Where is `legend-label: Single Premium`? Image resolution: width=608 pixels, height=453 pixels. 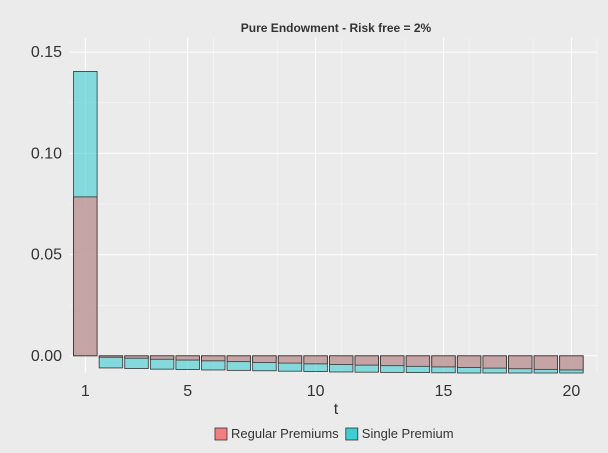
legend-label: Single Premium is located at coordinates (408, 433).